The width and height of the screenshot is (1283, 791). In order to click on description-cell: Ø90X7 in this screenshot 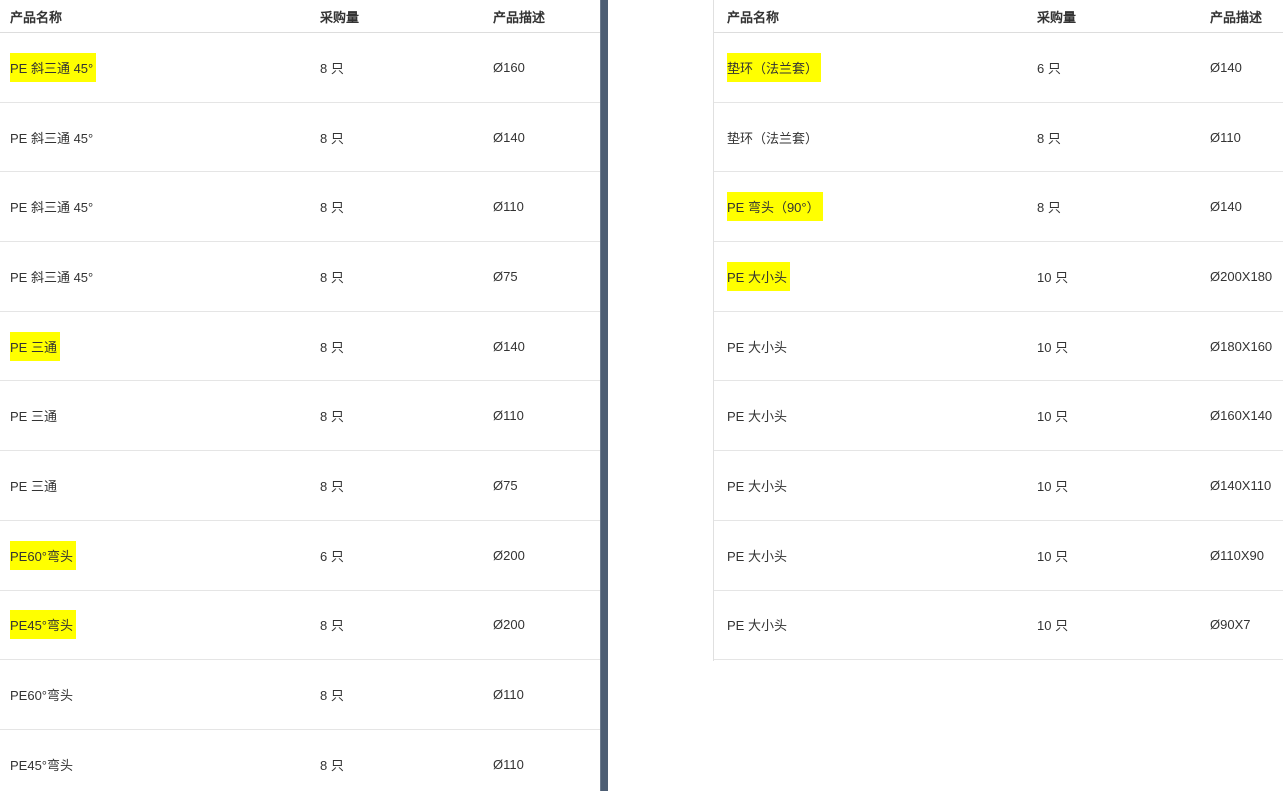, I will do `click(1230, 625)`.